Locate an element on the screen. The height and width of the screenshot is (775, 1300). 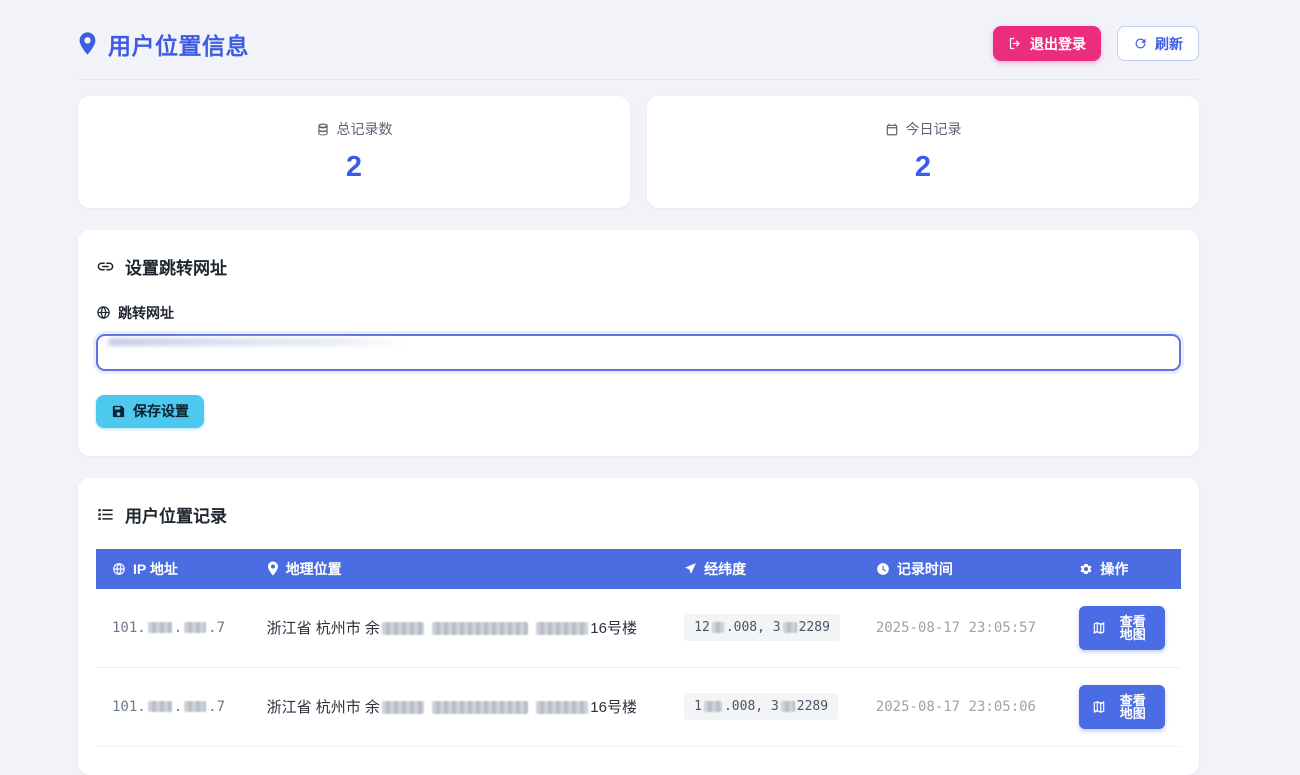
redirect-settings-title: 设置跳转网址 is located at coordinates (176, 268).